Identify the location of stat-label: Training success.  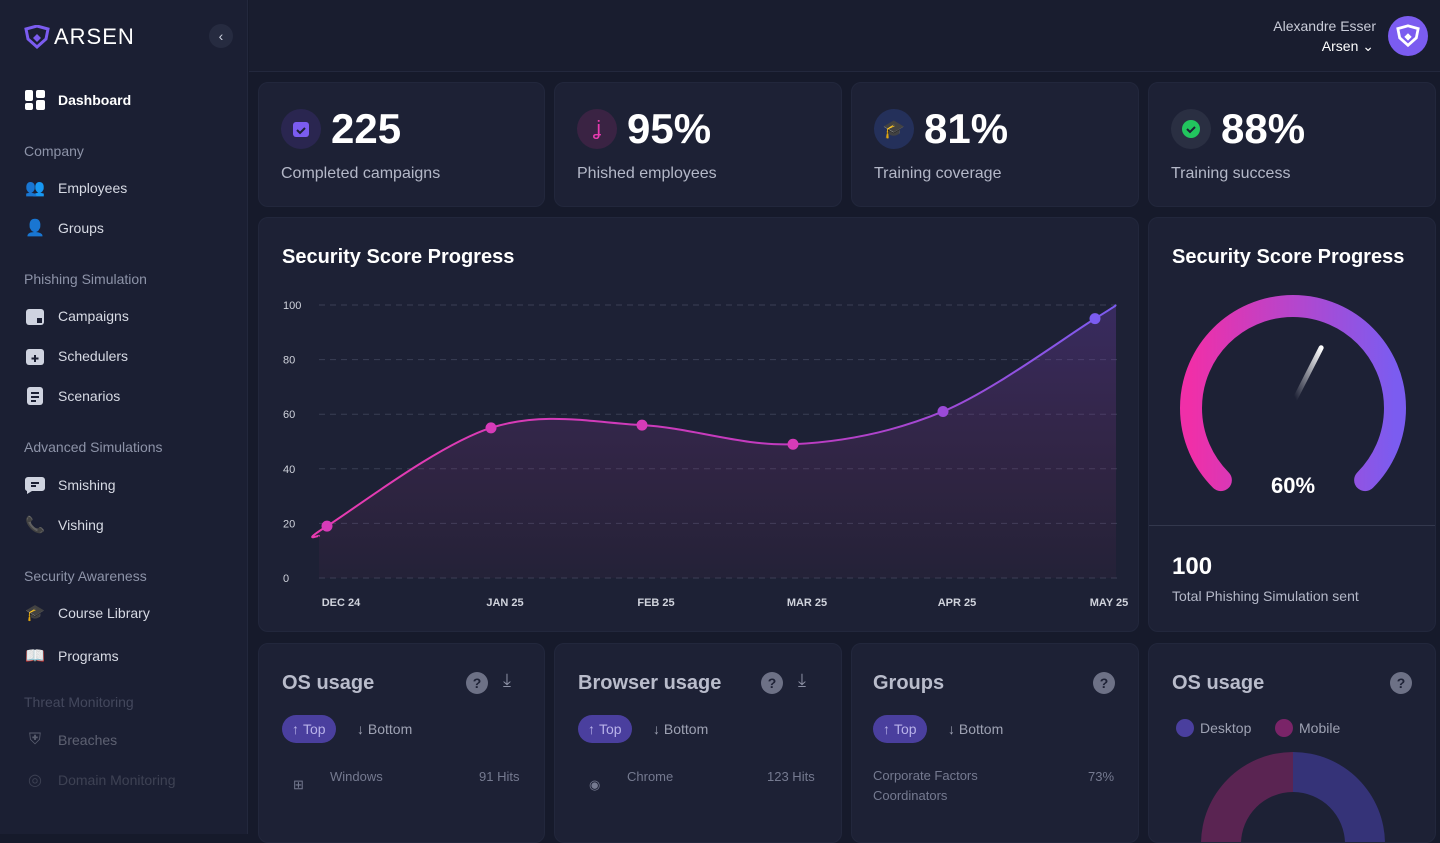
(1231, 173).